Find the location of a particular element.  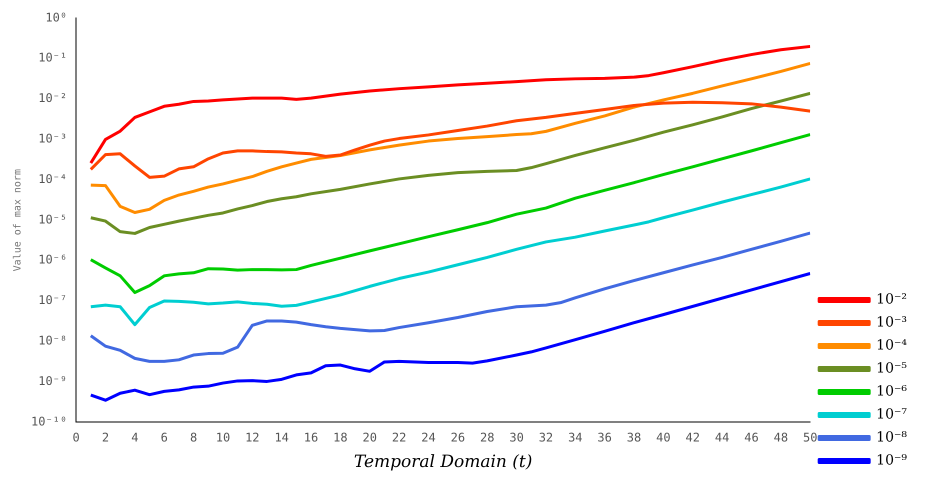

legend-label: 10⁻⁵ is located at coordinates (892, 368).